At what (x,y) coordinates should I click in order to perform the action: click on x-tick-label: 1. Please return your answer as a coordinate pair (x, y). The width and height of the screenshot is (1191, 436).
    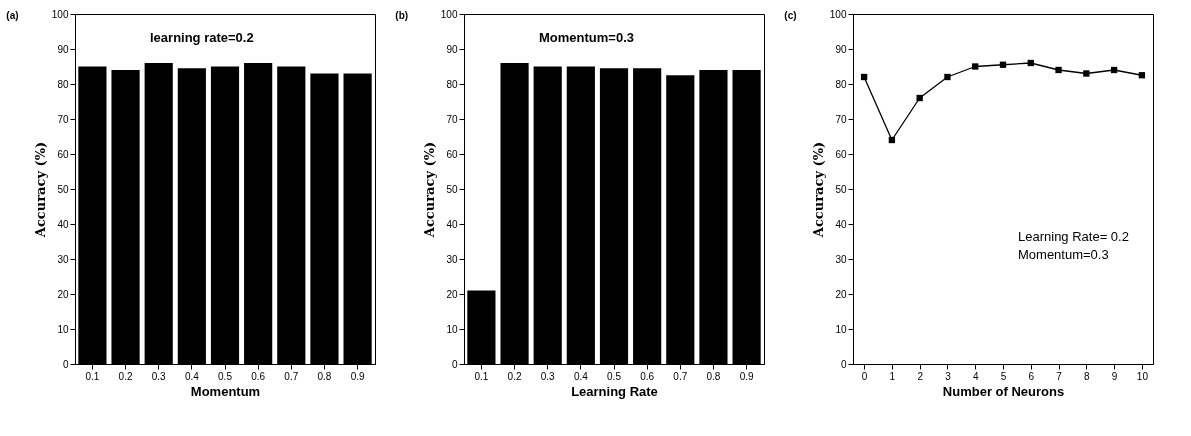
    Looking at the image, I should click on (892, 376).